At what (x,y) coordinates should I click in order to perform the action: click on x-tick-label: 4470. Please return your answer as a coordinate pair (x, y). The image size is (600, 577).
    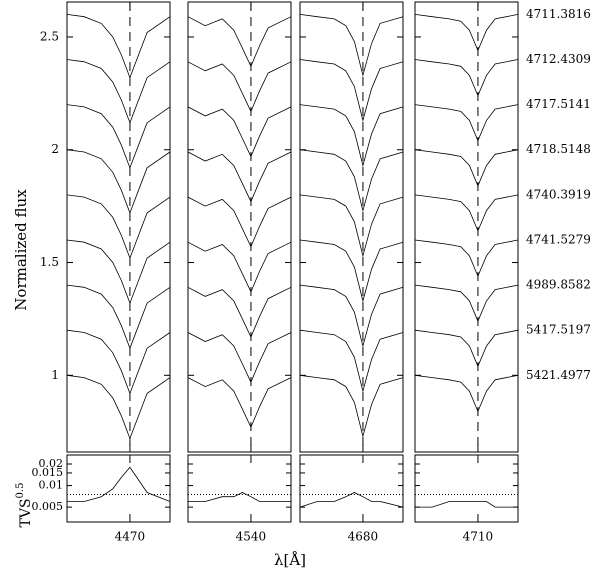
    Looking at the image, I should click on (130, 537).